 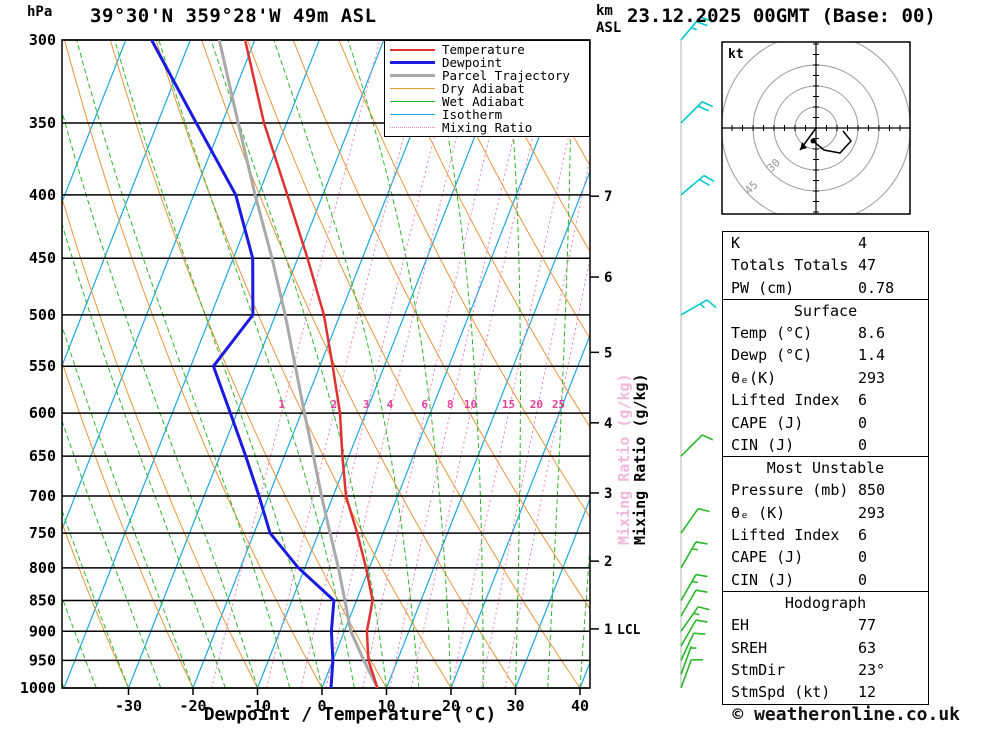 I want to click on panel-row-value: 850, so click(x=872, y=490).